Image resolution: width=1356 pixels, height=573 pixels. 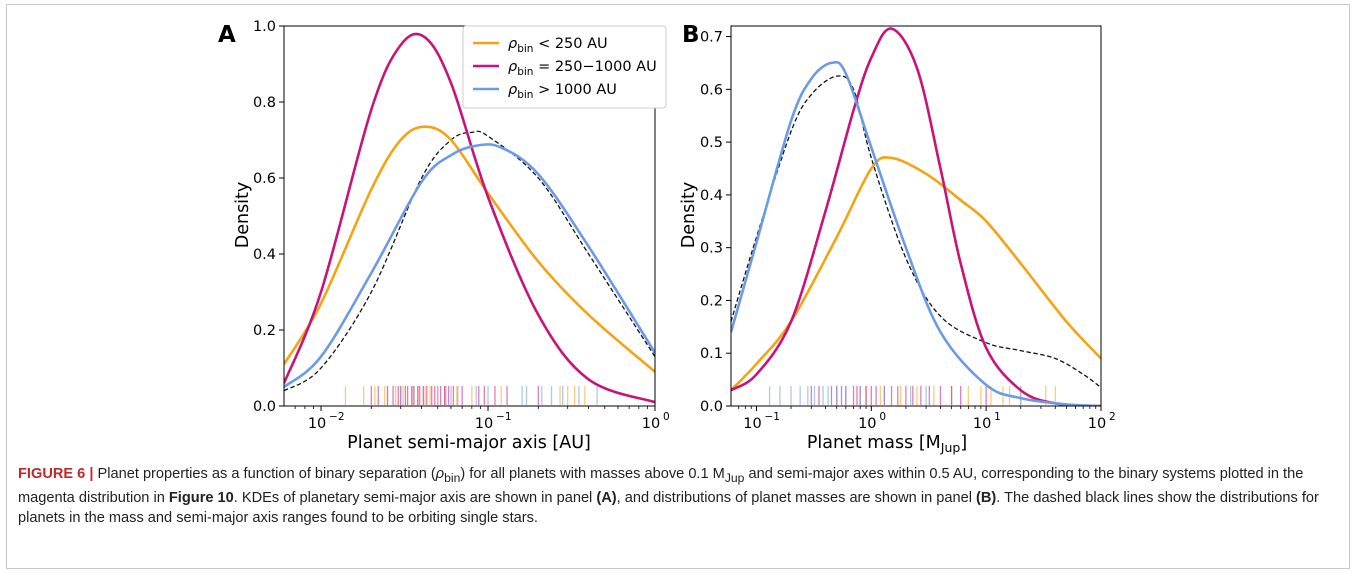 I want to click on panel-b-xtick-label-0: 10, so click(x=752, y=424).